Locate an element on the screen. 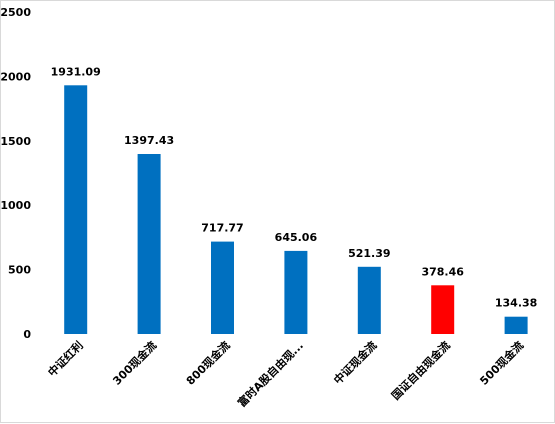 The width and height of the screenshot is (555, 424). data-label: 717.77 is located at coordinates (222, 228).